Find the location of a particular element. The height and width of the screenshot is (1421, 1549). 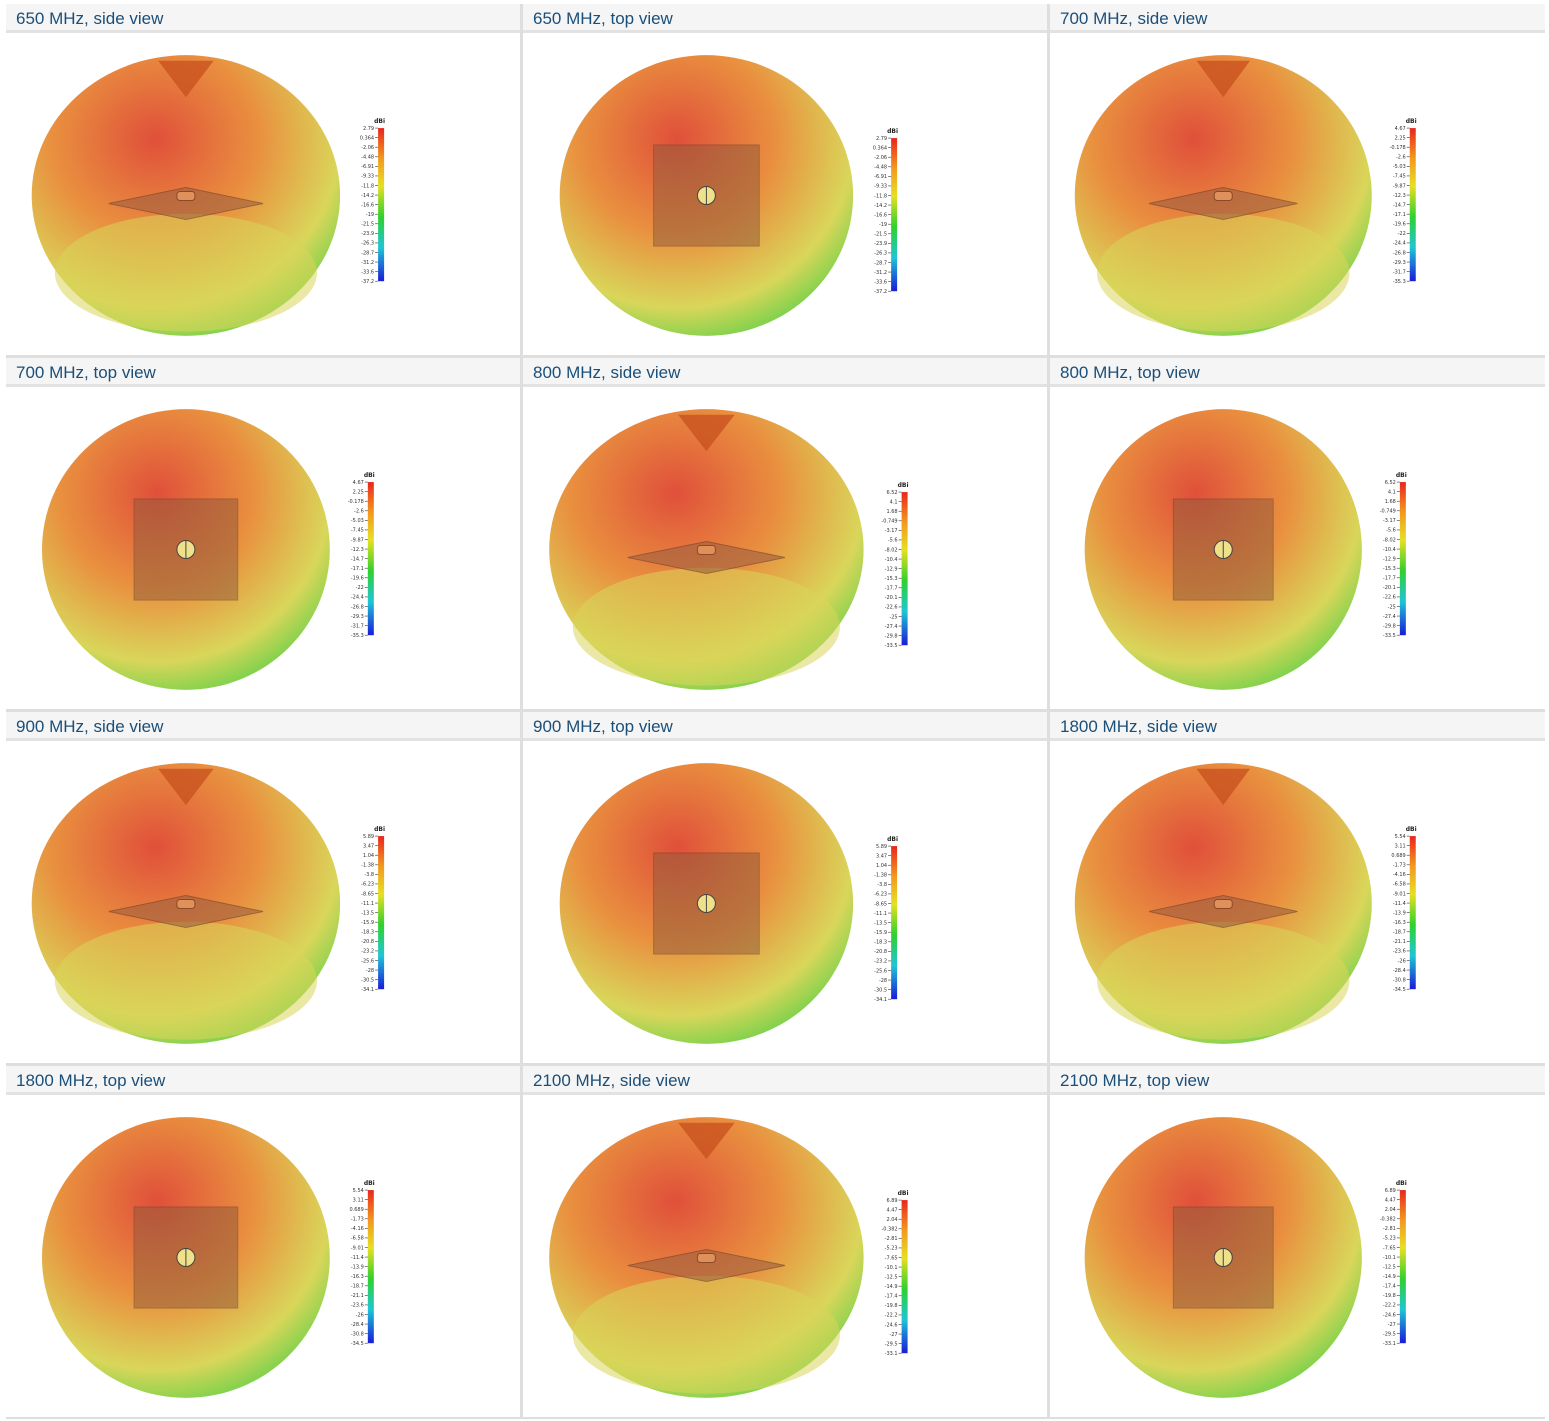

scale-tick-label: 5.89 is located at coordinates (368, 837).